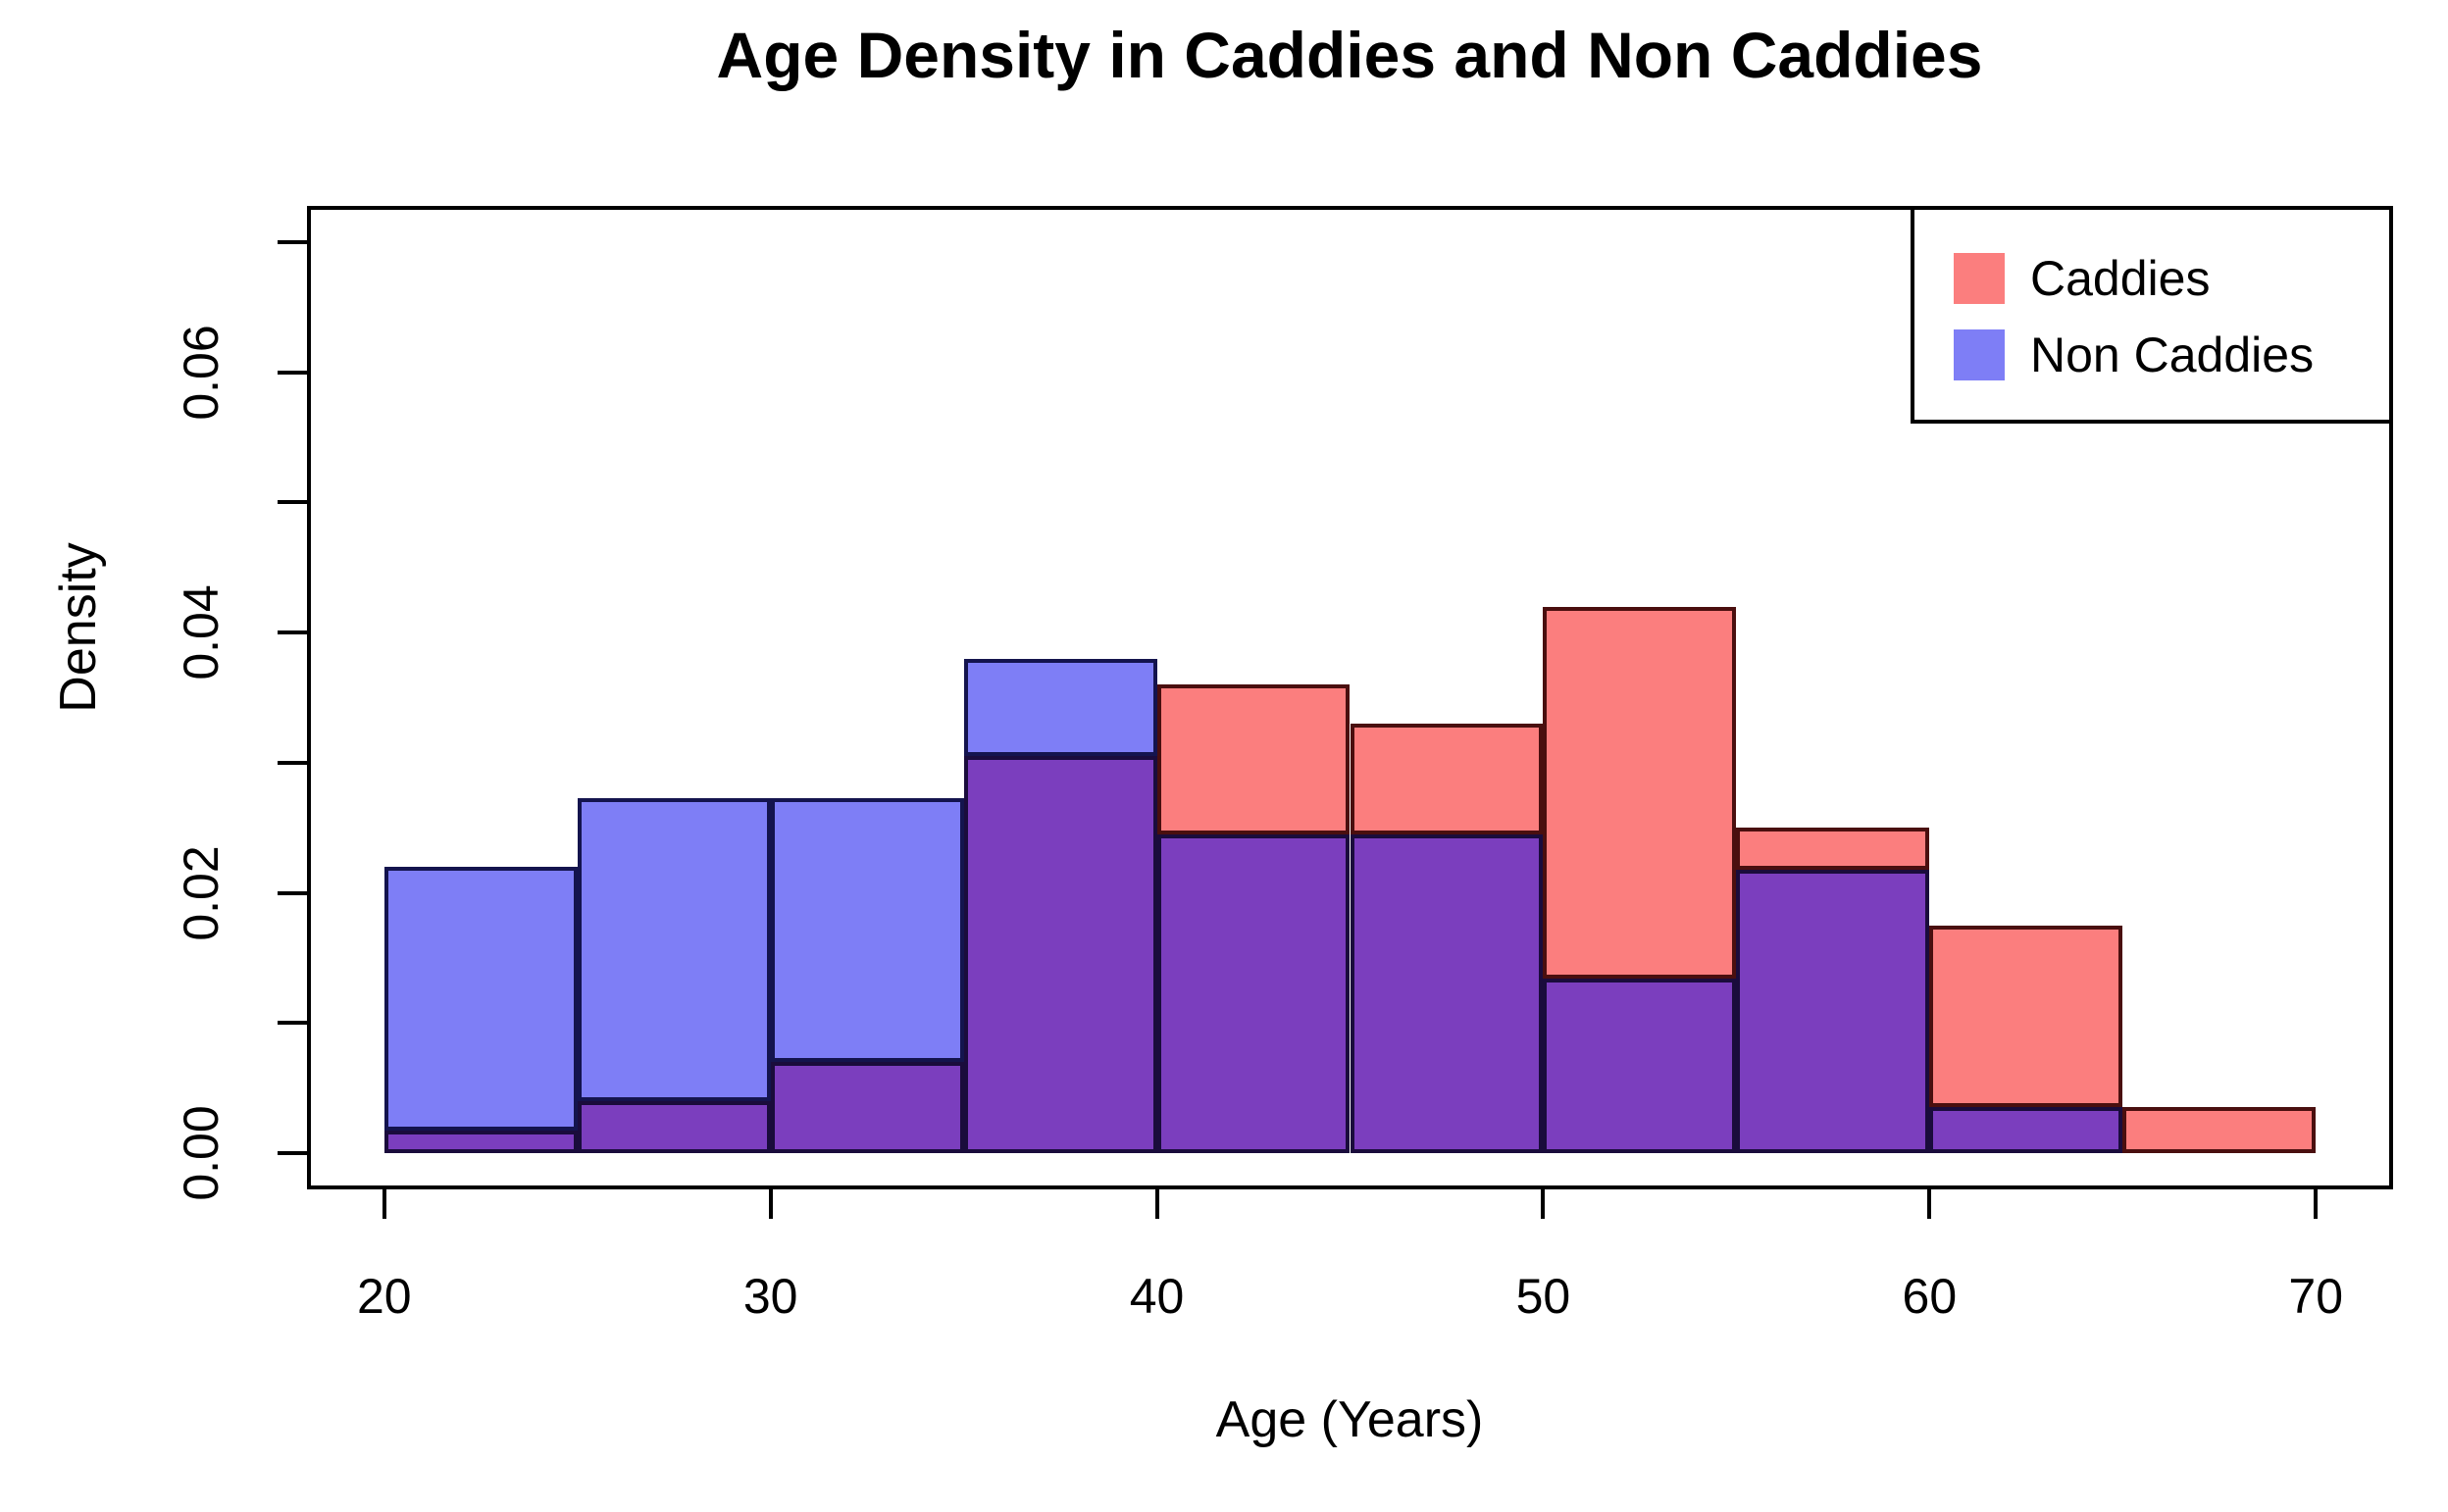 The width and height of the screenshot is (2448, 1512). I want to click on y-tick-label: 0.00, so click(201, 1153).